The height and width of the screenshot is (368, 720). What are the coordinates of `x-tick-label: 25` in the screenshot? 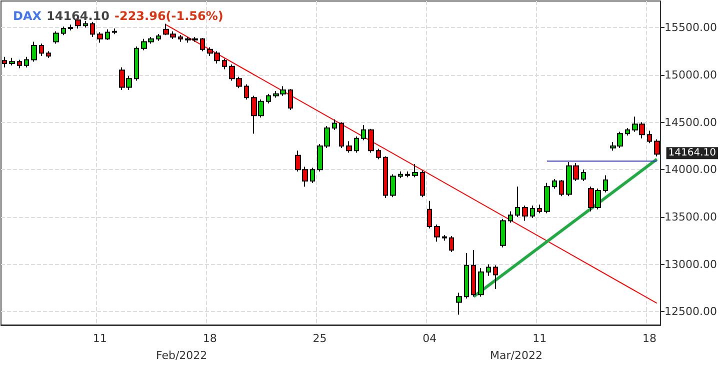 It's located at (319, 338).